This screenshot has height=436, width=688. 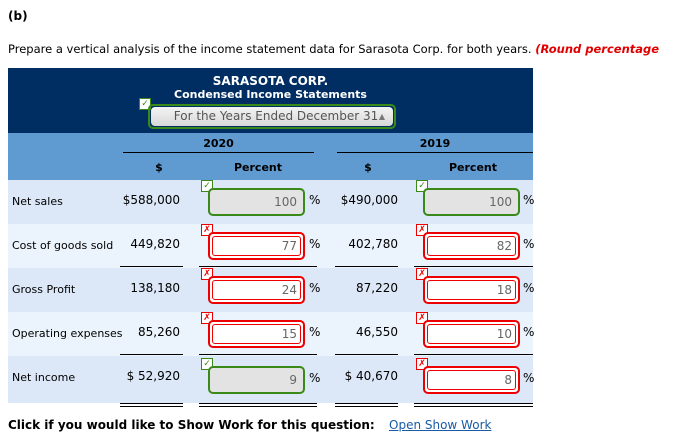 I want to click on period-select: For the Years Ended December 31 ▲, so click(x=272, y=116).